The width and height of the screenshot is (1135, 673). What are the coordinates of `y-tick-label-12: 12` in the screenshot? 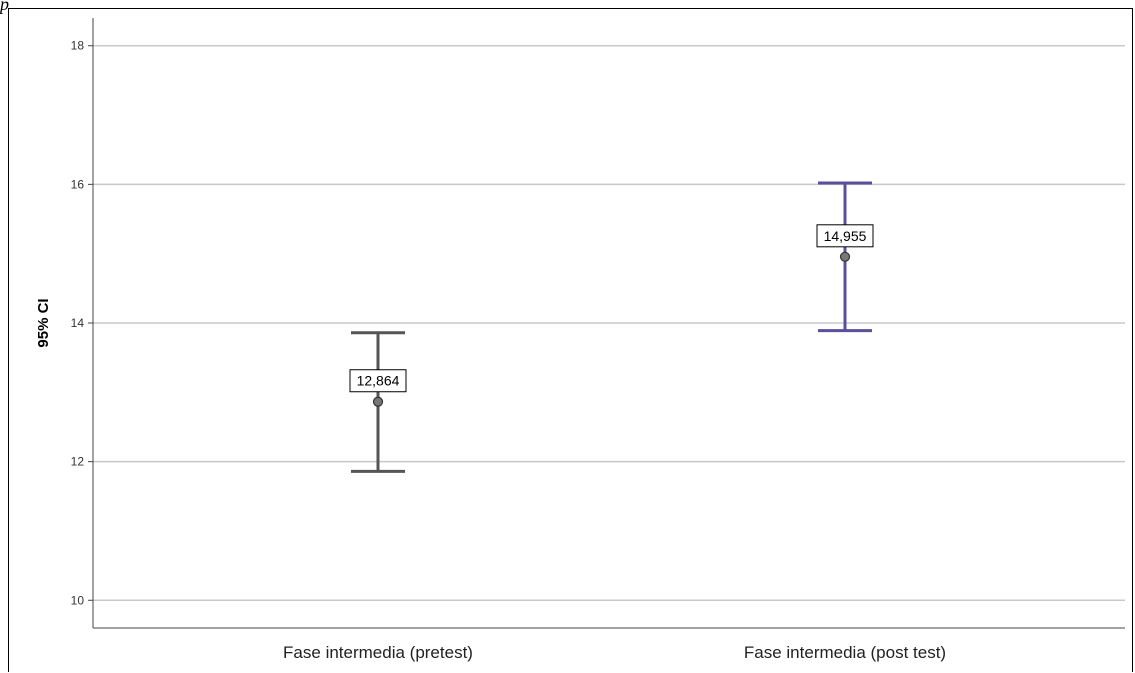 It's located at (78, 462).